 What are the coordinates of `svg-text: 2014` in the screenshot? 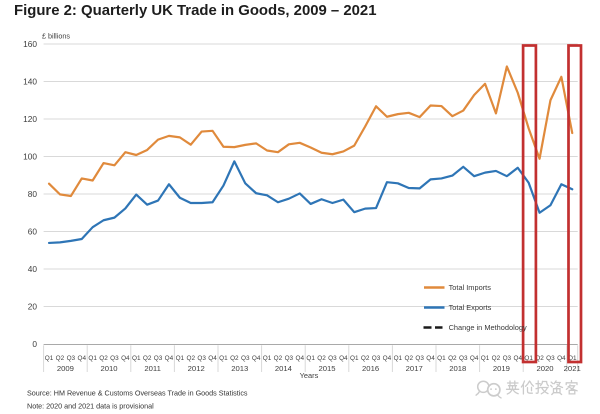 It's located at (284, 368).